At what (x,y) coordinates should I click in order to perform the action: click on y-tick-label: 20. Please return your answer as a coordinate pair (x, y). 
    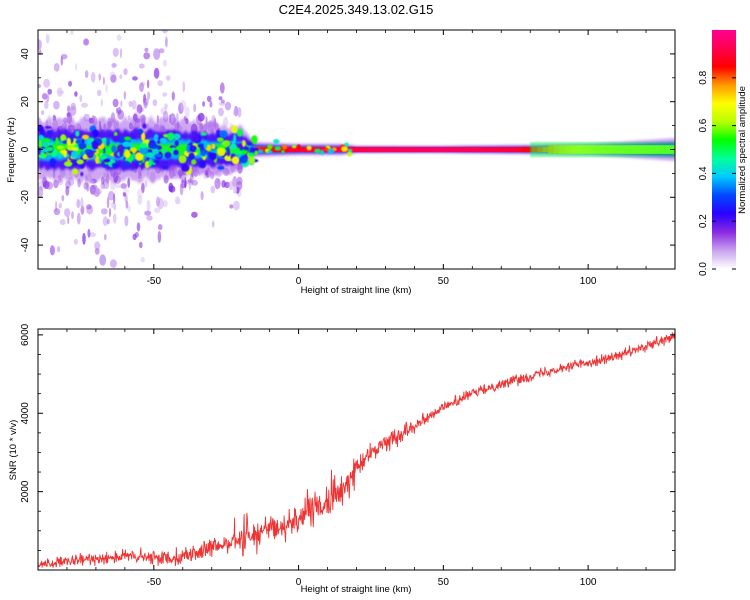
    Looking at the image, I should click on (25, 102).